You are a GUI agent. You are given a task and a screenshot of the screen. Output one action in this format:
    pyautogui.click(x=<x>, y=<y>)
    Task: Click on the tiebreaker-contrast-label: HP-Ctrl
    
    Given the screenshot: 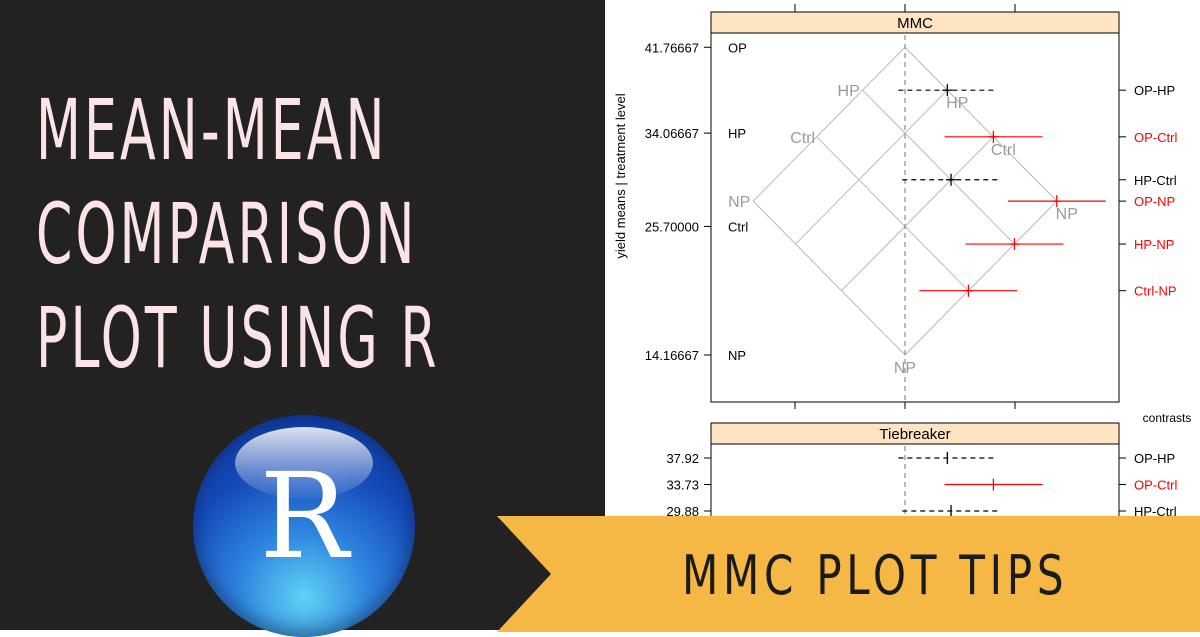 What is the action you would take?
    pyautogui.click(x=1155, y=511)
    